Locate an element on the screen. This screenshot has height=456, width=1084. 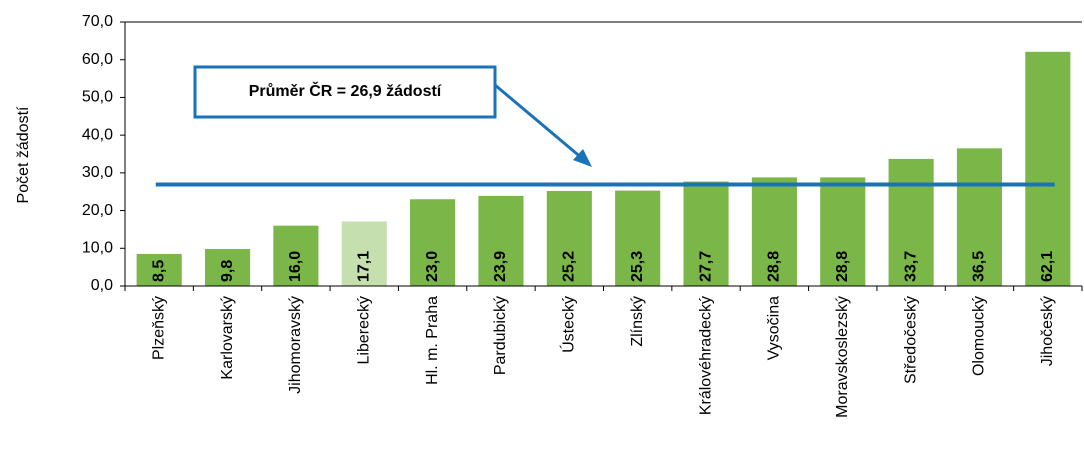
y-tick-label: 40,0 is located at coordinates (97, 134).